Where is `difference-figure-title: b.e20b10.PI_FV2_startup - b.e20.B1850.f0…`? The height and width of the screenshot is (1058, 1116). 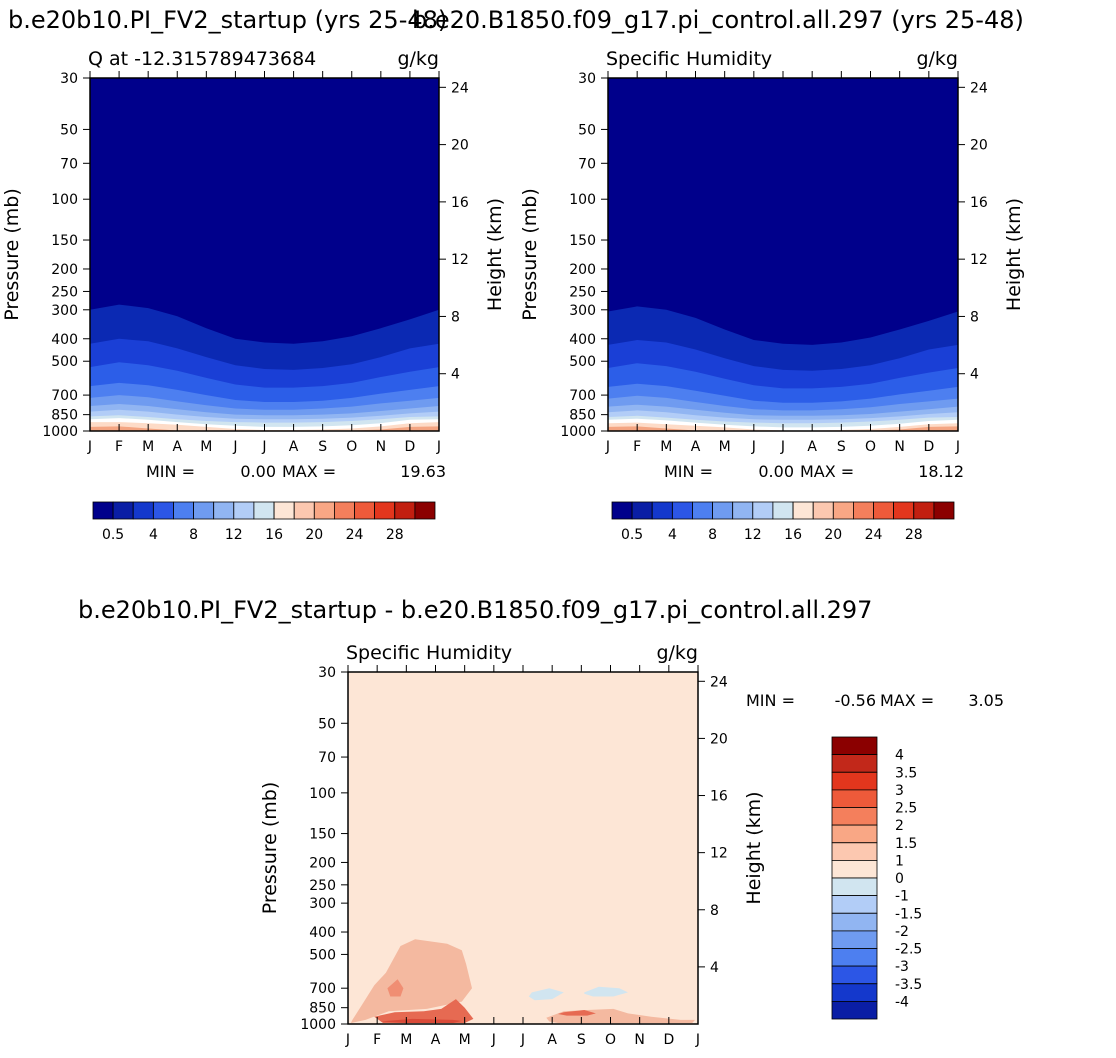 difference-figure-title: b.e20b10.PI_FV2_startup - b.e20.B1850.f0… is located at coordinates (475, 610).